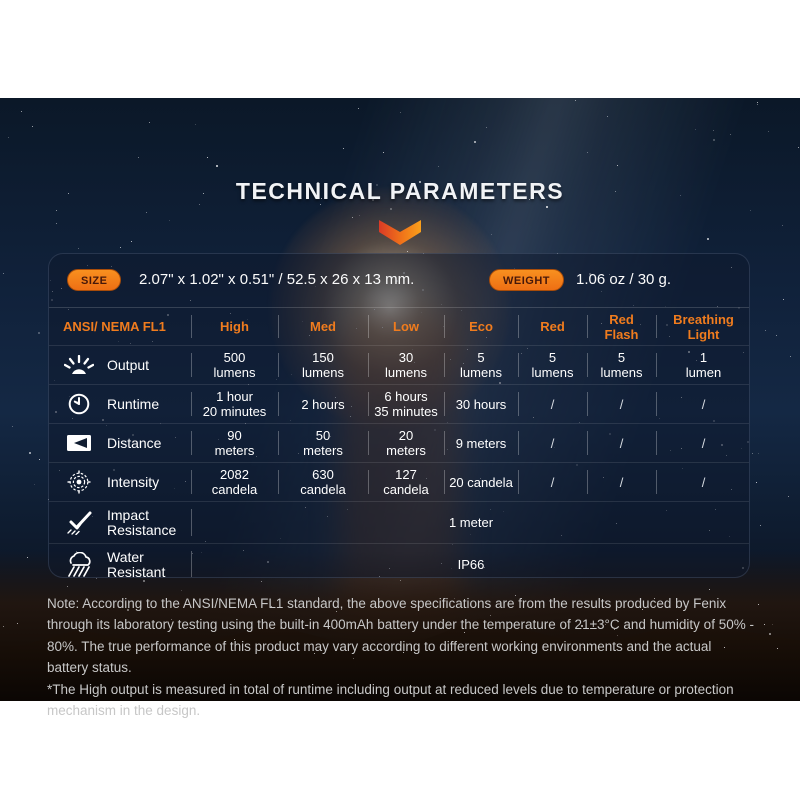  Describe the element at coordinates (79, 443) in the screenshot. I see `distance-icon` at that location.